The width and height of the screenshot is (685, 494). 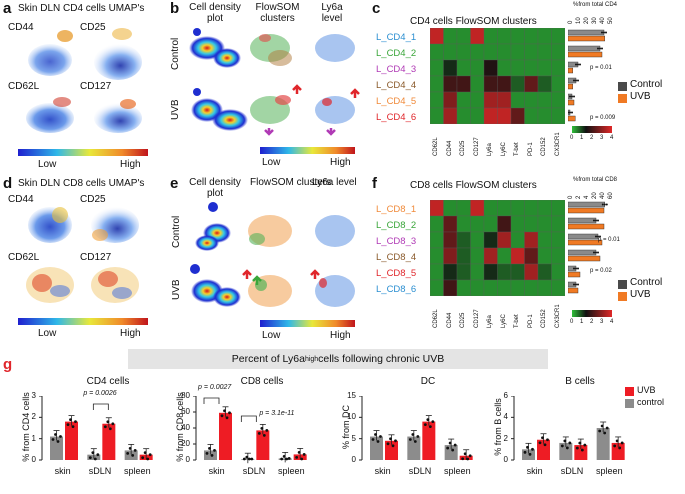 What do you see at coordinates (490, 321) in the screenshot?
I see `panel_f-marker-label: Ly6a` at bounding box center [490, 321].